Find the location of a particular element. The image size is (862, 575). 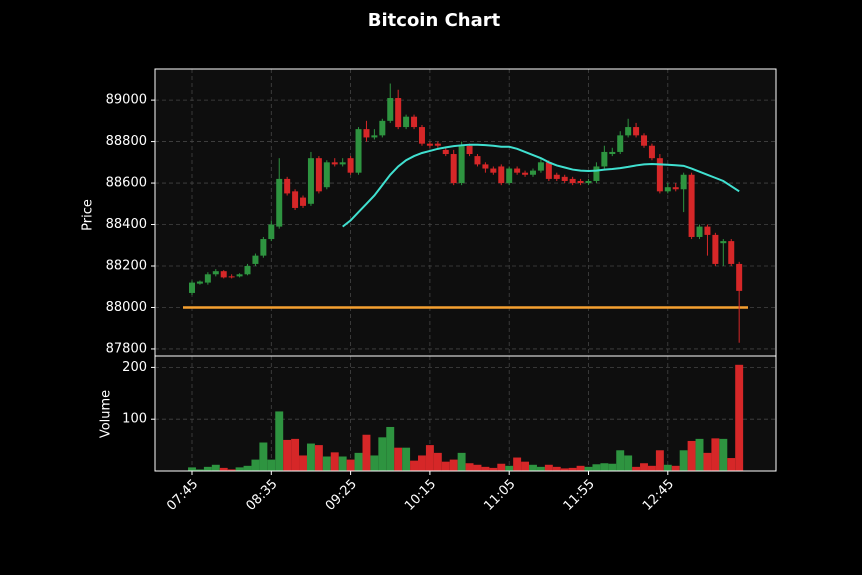

y-tick-label: 89000 is located at coordinates (126, 100).